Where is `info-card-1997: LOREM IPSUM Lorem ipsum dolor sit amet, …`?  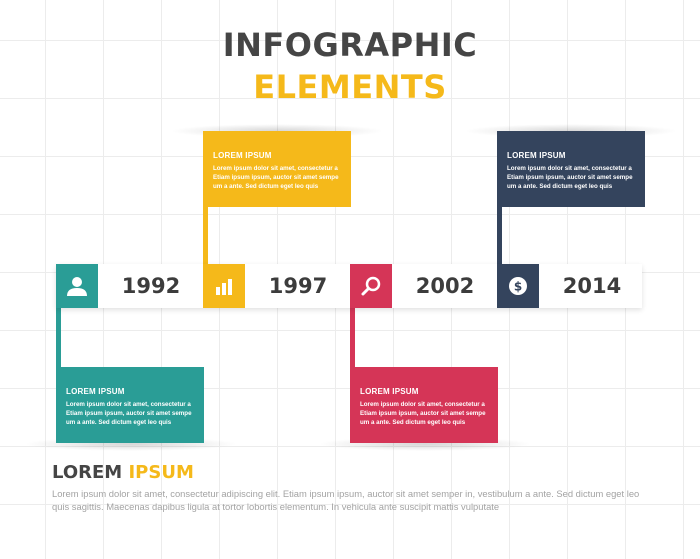 info-card-1997: LOREM IPSUM Lorem ipsum dolor sit amet, … is located at coordinates (277, 169).